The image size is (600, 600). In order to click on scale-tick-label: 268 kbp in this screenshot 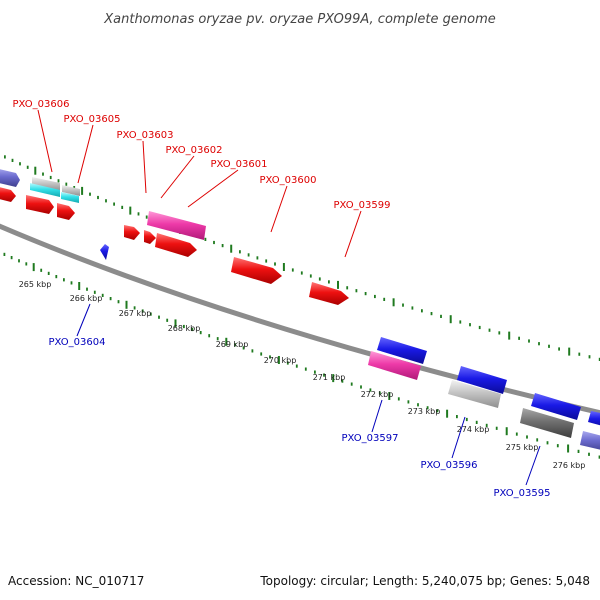, I will do `click(184, 328)`.